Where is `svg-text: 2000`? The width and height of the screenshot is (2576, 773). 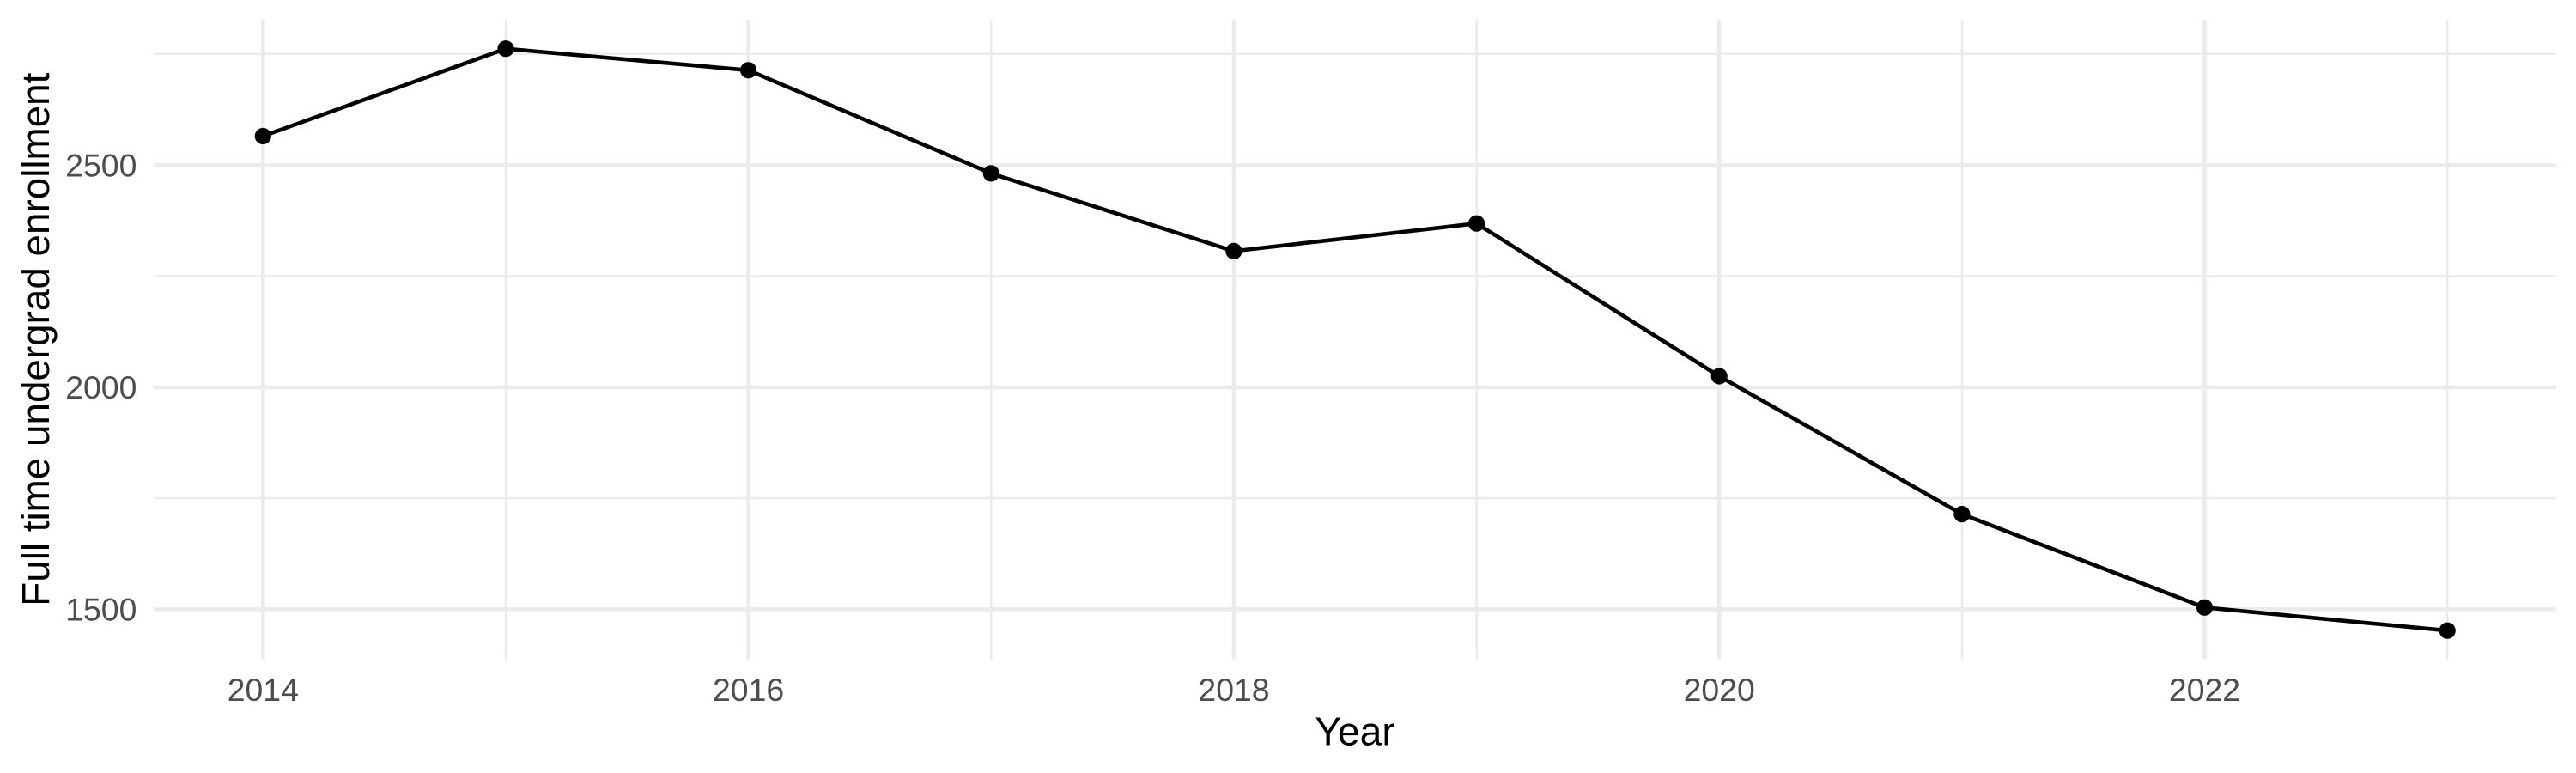 svg-text: 2000 is located at coordinates (101, 387).